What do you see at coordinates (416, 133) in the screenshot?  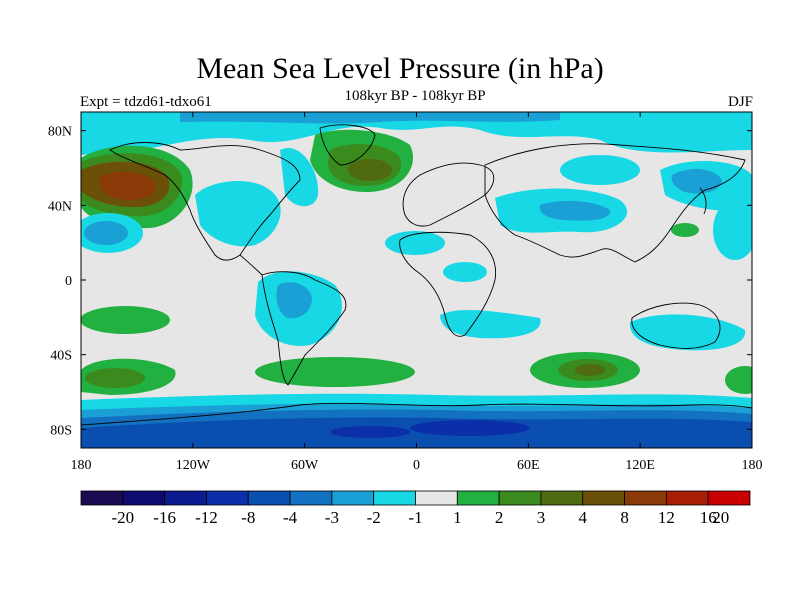 I see `arctic-negative-band` at bounding box center [416, 133].